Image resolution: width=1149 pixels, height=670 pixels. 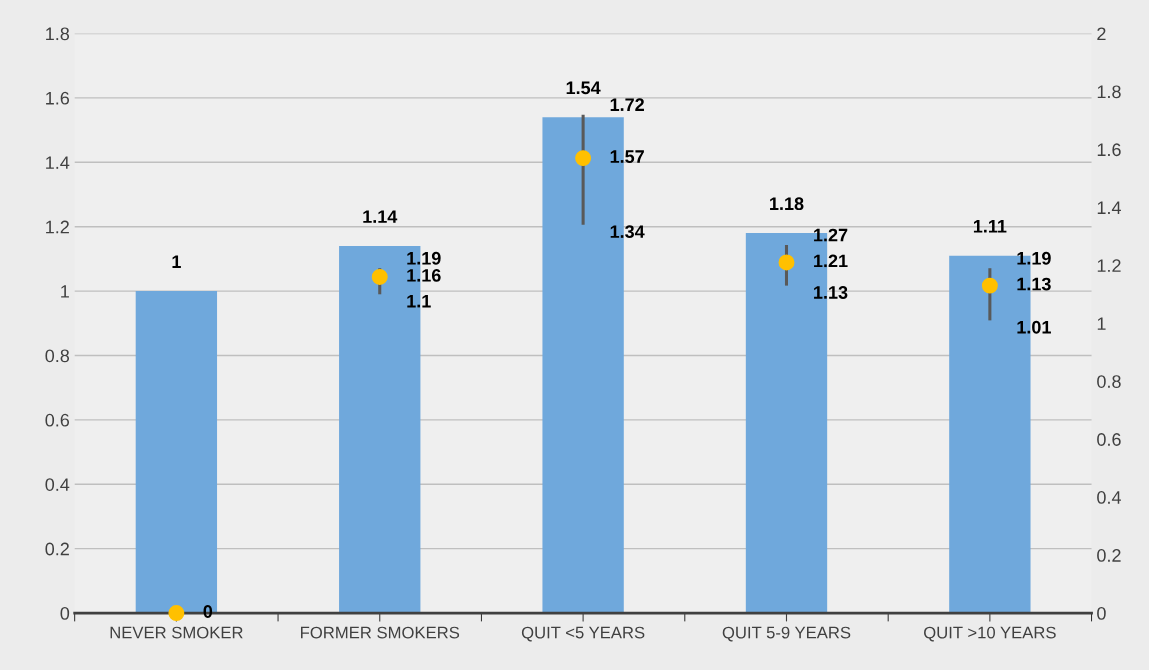 I want to click on annotation: 1.72, so click(x=627, y=104).